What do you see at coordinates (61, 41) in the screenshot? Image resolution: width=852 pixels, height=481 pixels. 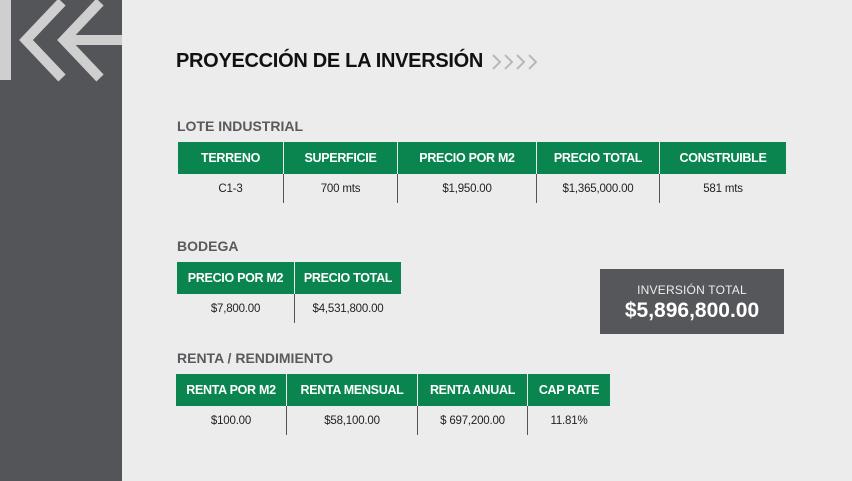 I see `double-chevron-logo-icon` at bounding box center [61, 41].